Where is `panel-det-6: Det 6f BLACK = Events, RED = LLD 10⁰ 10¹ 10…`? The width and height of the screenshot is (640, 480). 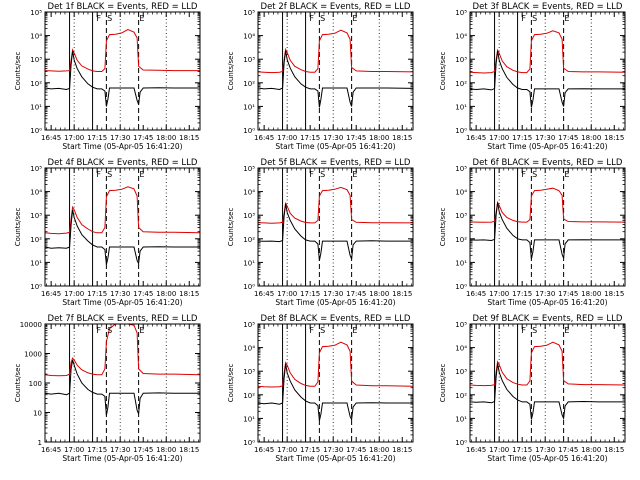 panel-det-6: Det 6f BLACK = Events, RED = LLD 10⁰ 10¹ 10… is located at coordinates (532, 232).